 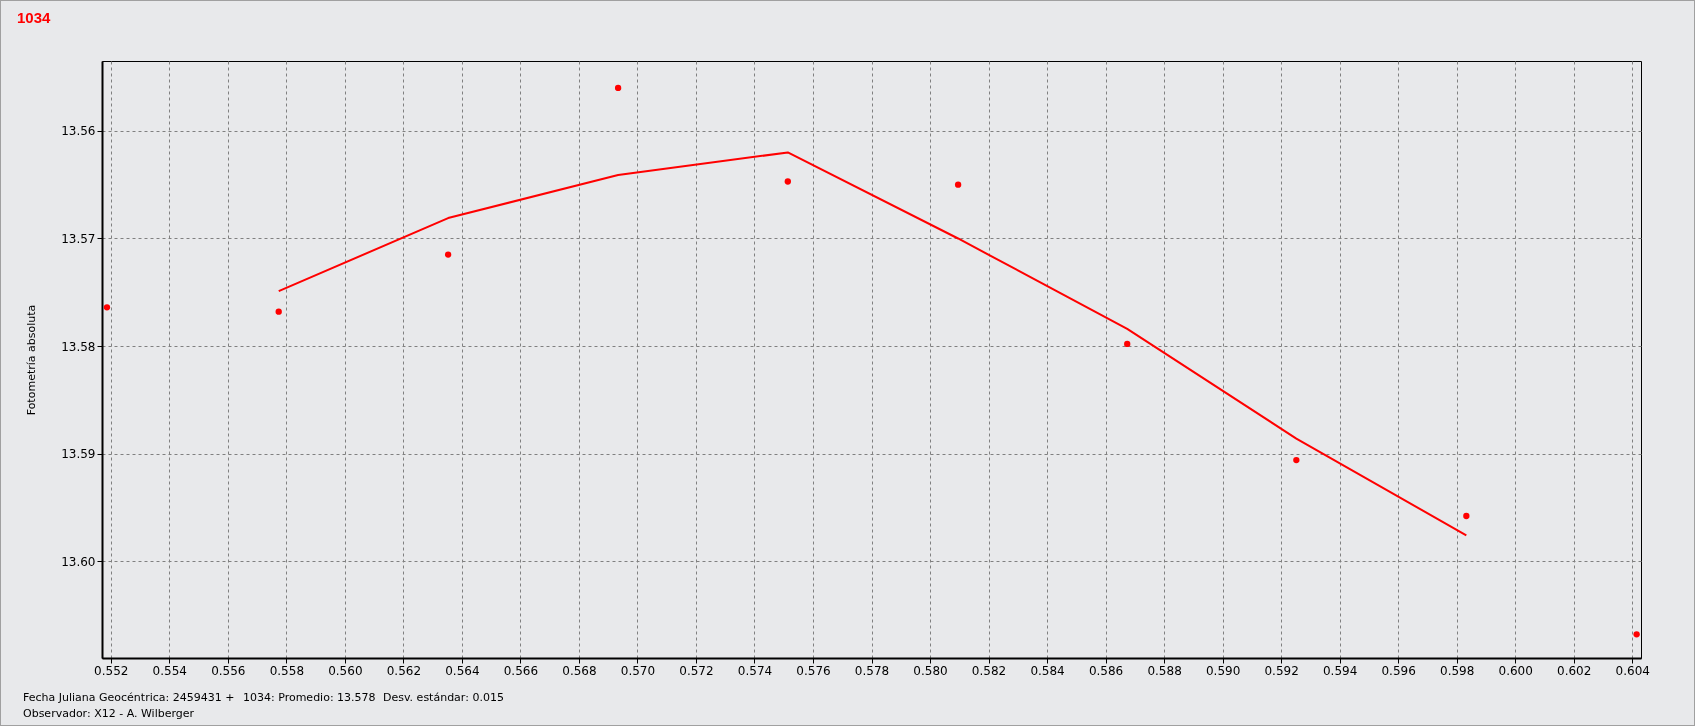 I want to click on text: 1034: Promedio: 13.578, so click(x=309, y=697).